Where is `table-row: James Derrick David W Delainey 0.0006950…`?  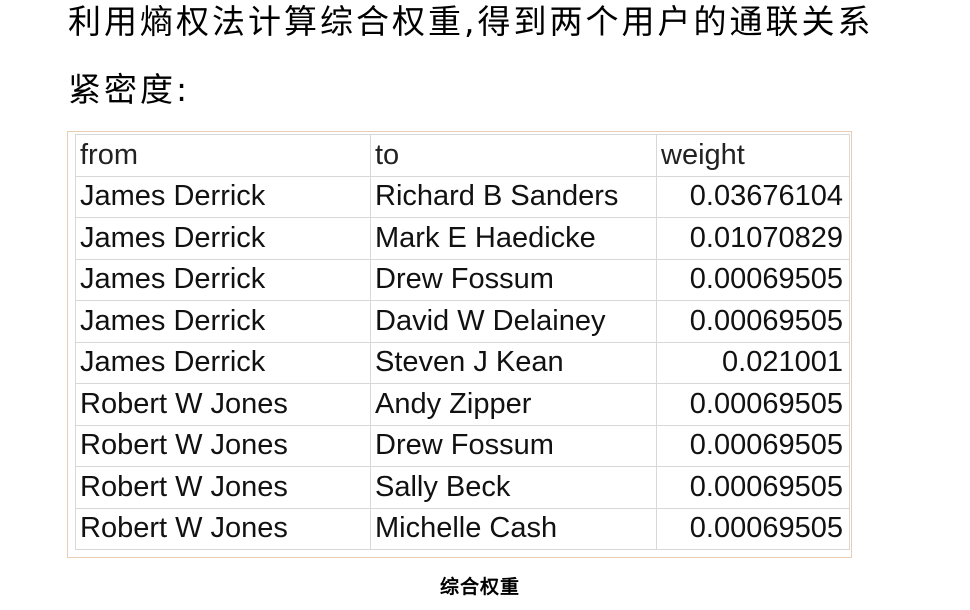
table-row: James Derrick David W Delainey 0.0006950… is located at coordinates (462, 321).